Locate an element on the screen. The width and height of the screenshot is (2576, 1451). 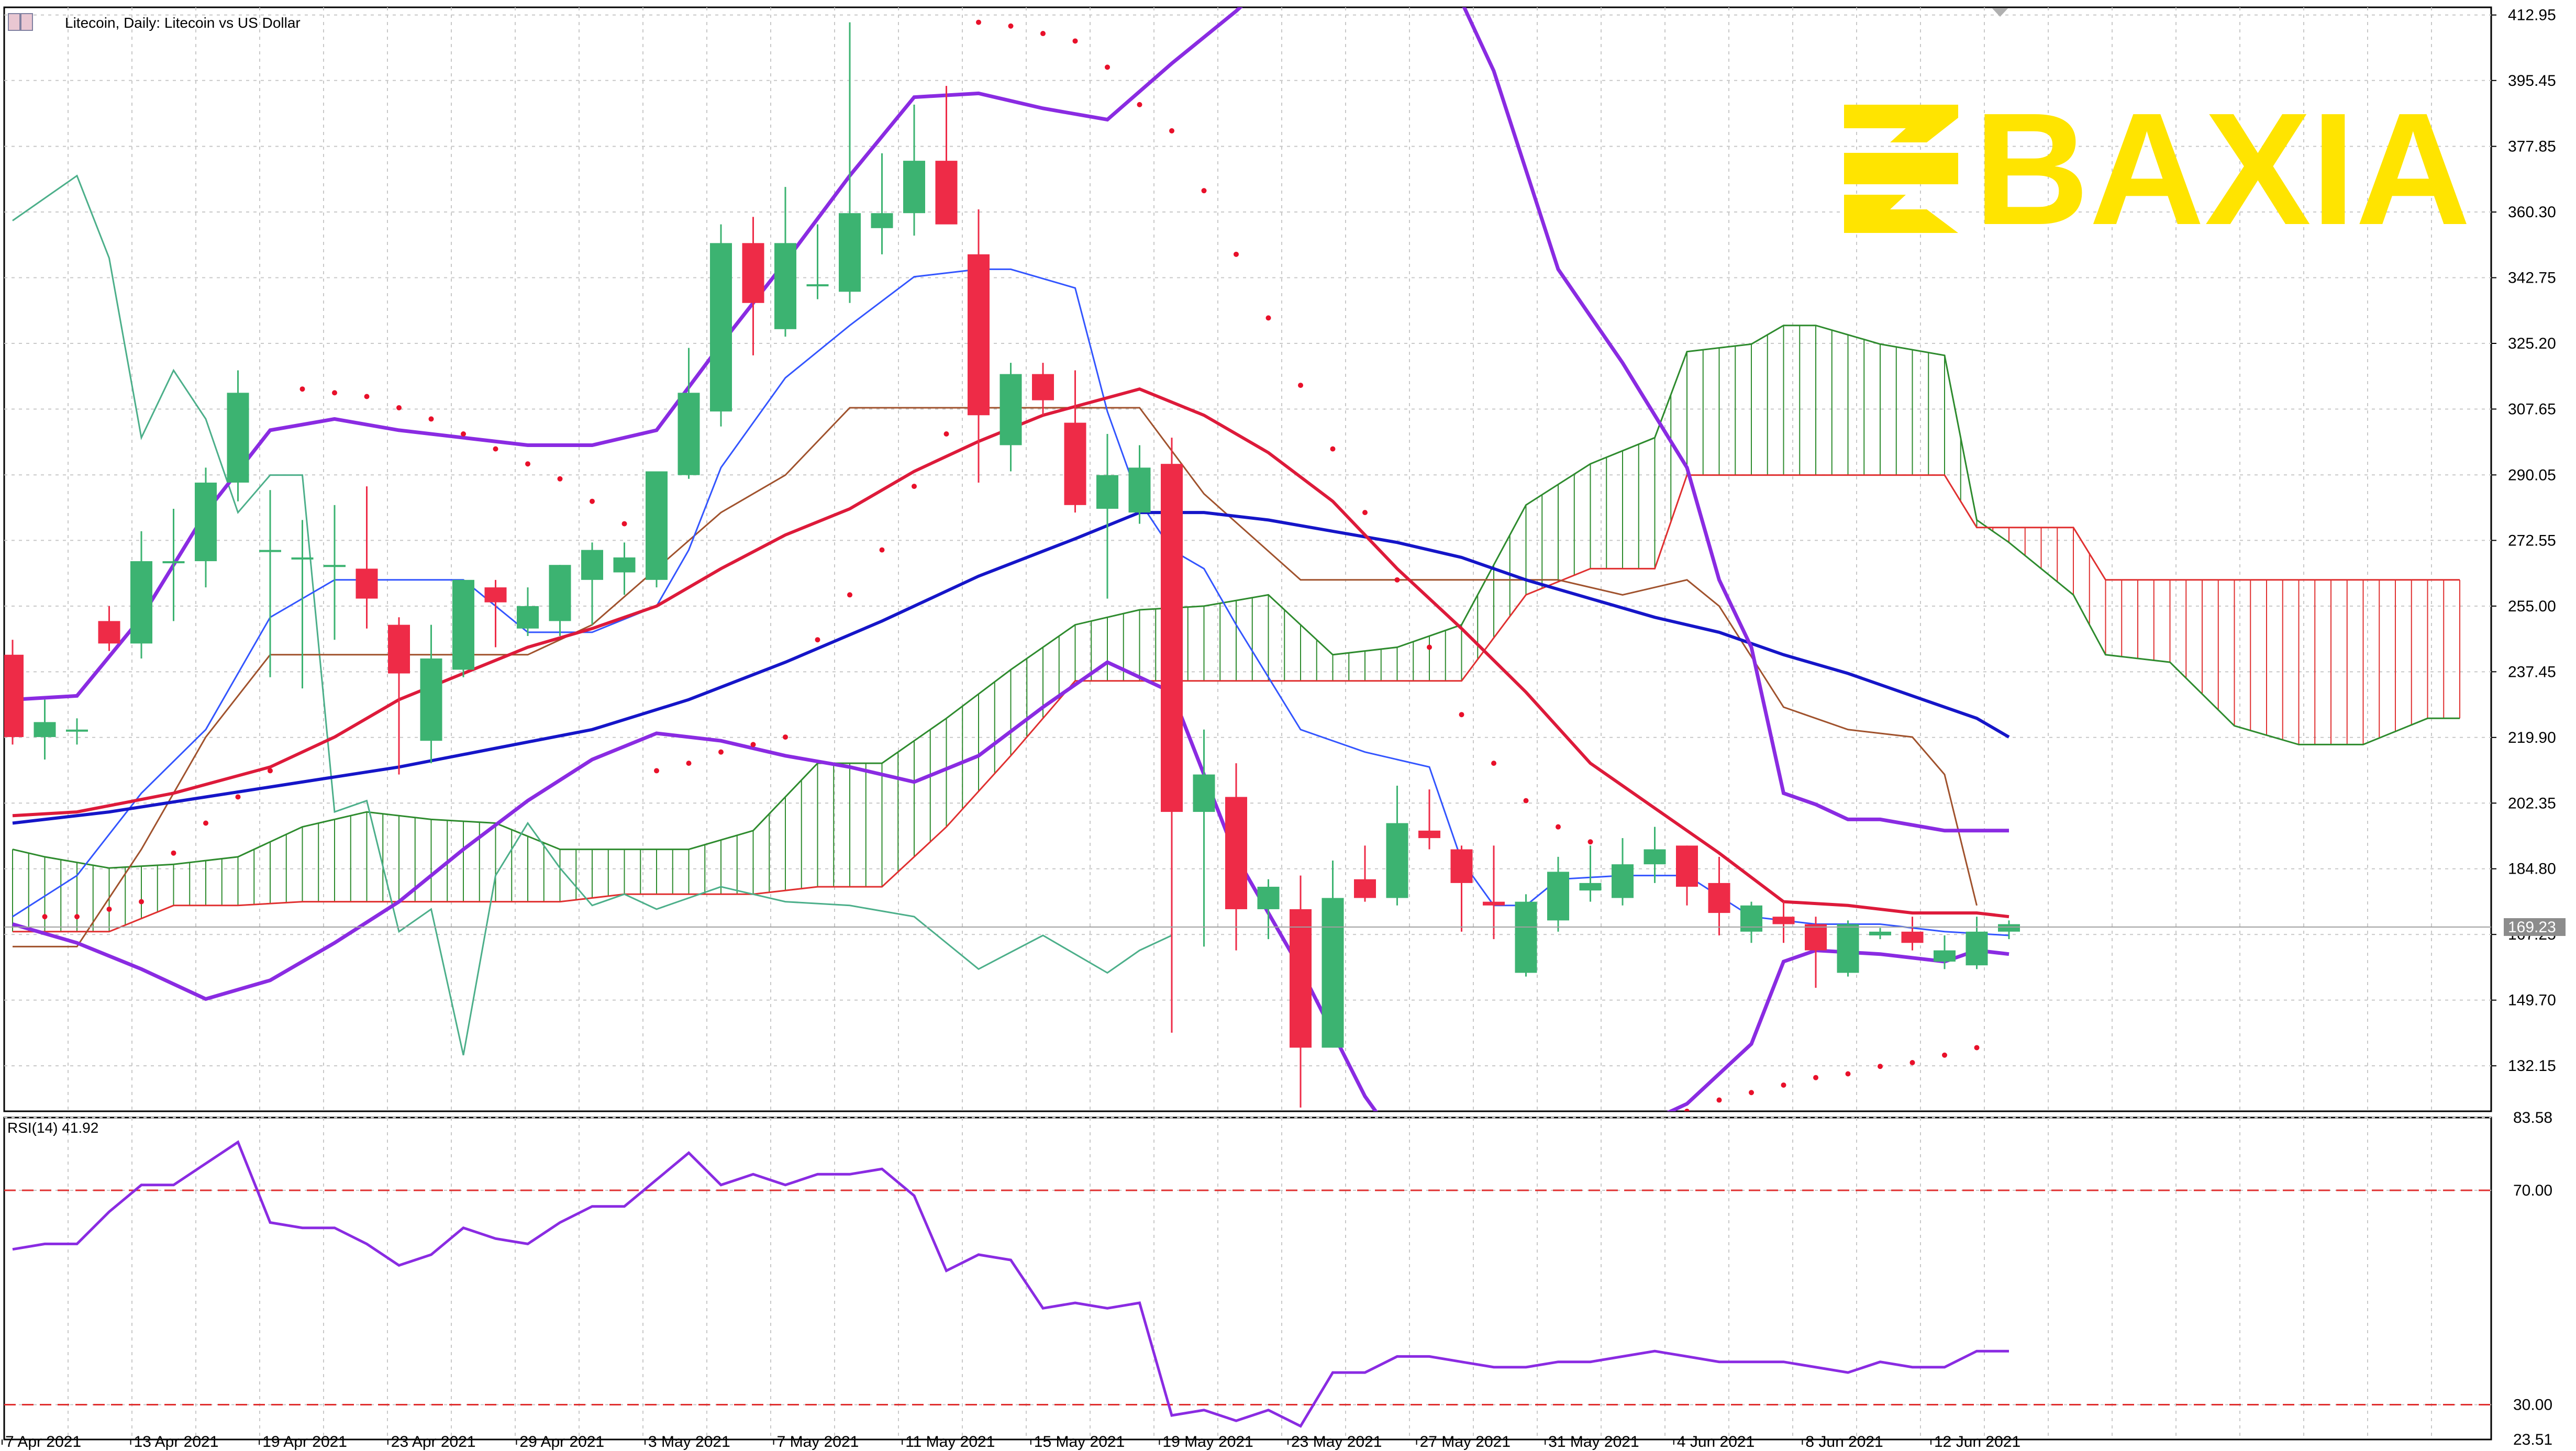
date-tick-label: 31 May 2021 is located at coordinates (1593, 1442).